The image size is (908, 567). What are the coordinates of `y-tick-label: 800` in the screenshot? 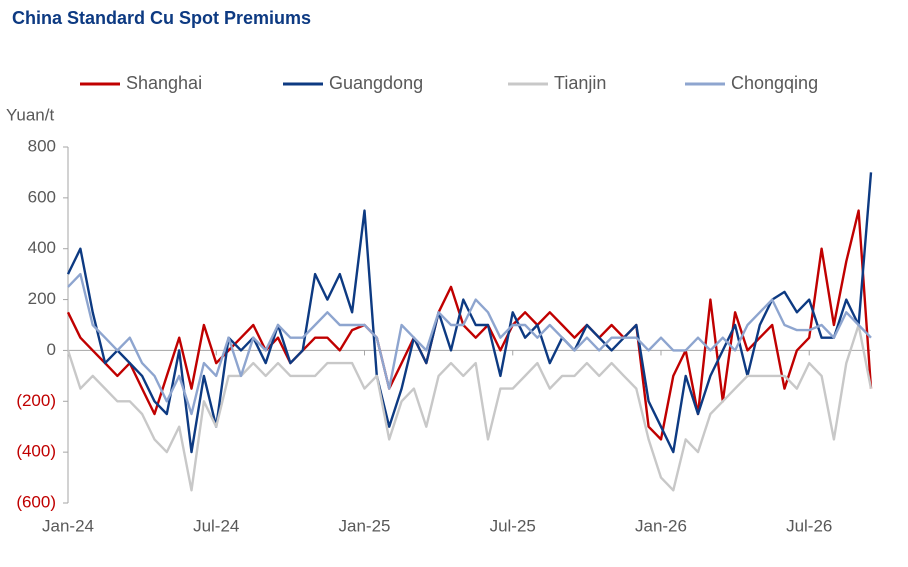 It's located at (42, 145).